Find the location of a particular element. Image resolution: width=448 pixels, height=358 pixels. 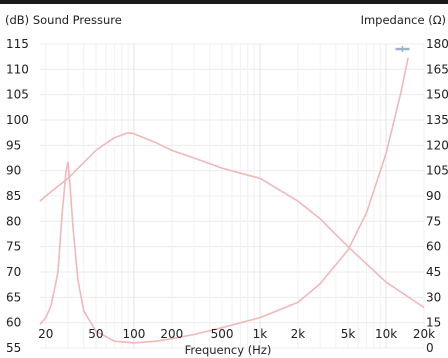

right-tick-label: 30 is located at coordinates (433, 297).